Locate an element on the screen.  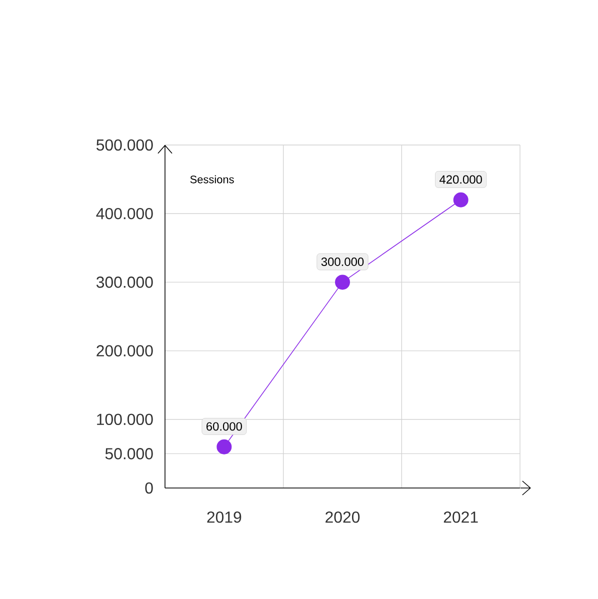
y-tick-label: 400.000 is located at coordinates (124, 214).